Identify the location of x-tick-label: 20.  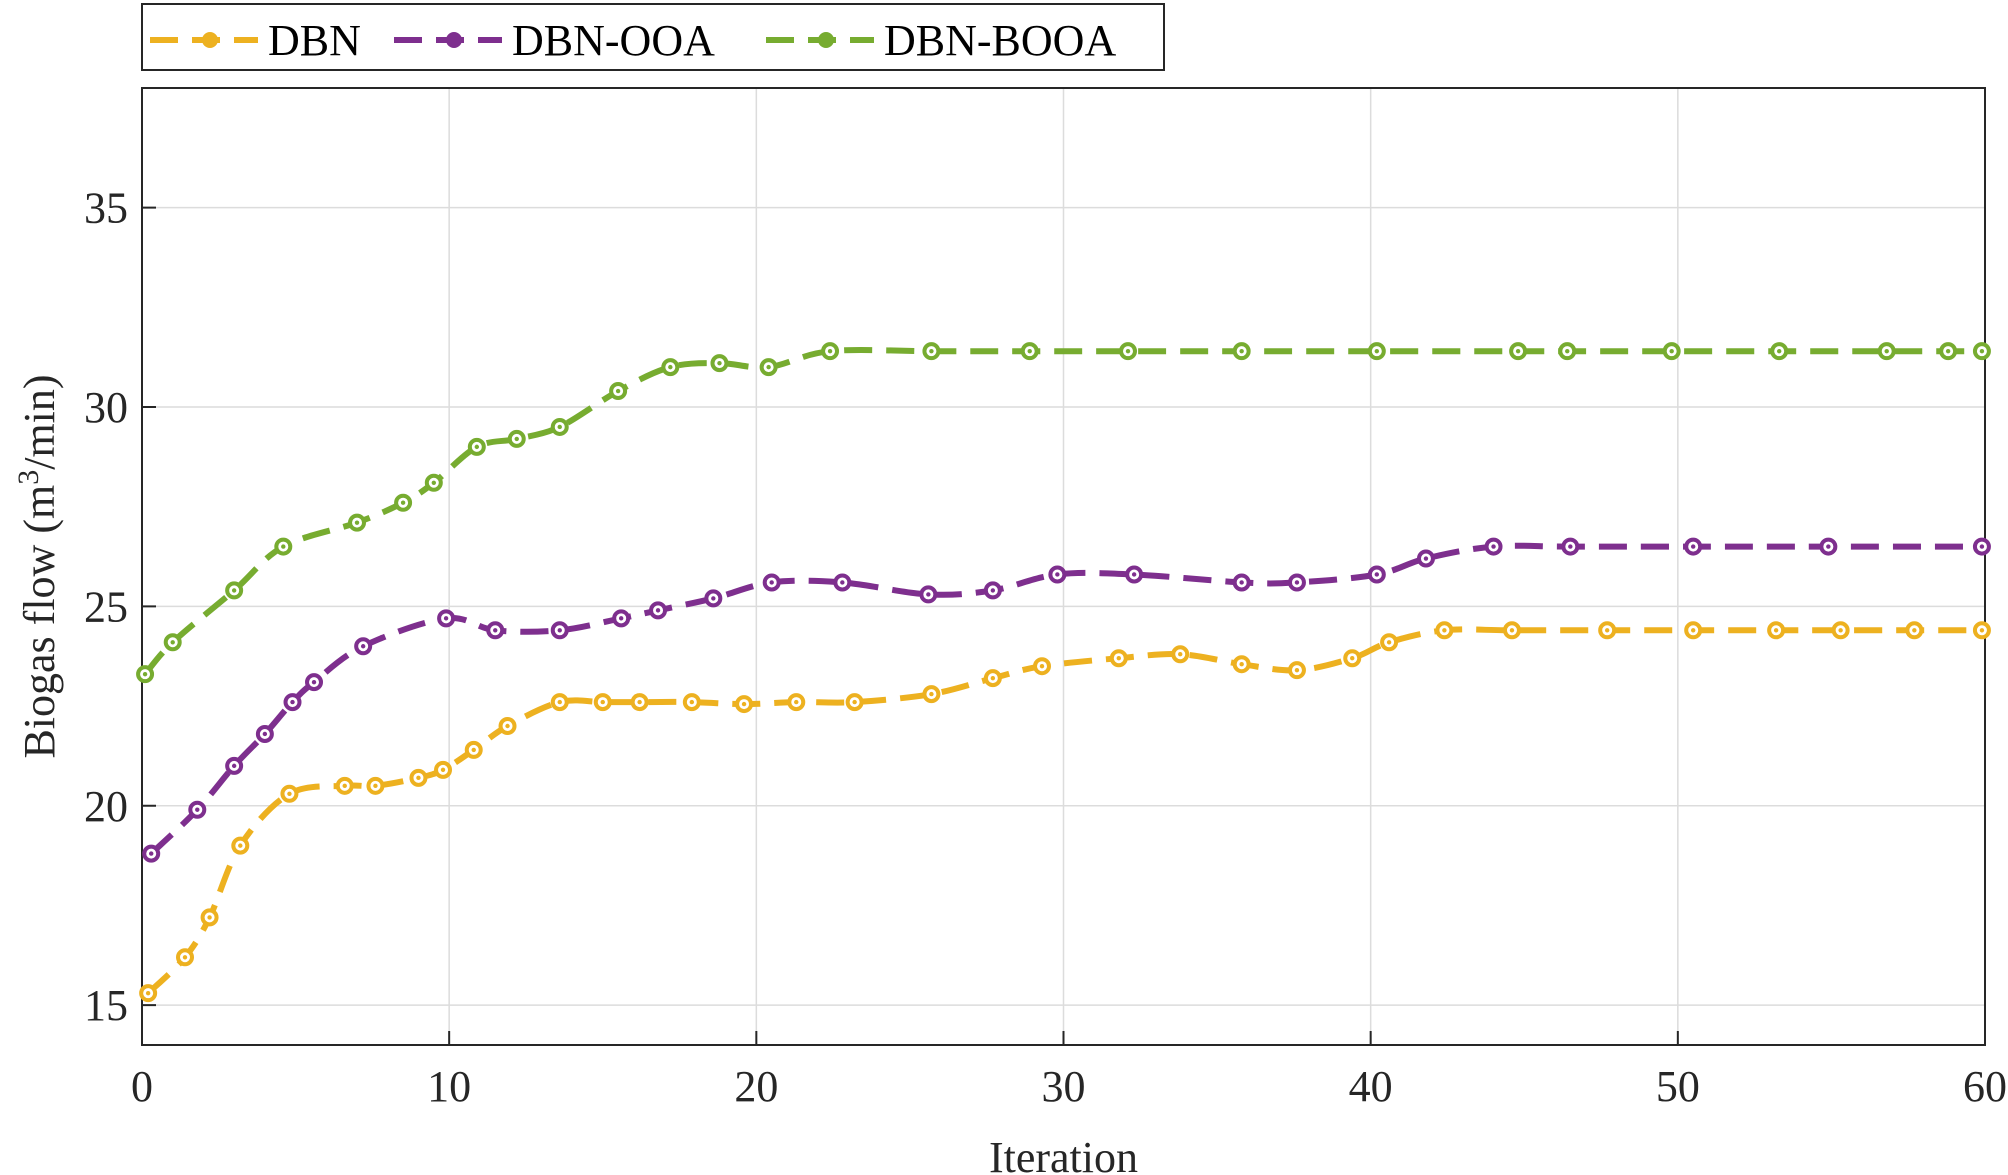
(756, 1086).